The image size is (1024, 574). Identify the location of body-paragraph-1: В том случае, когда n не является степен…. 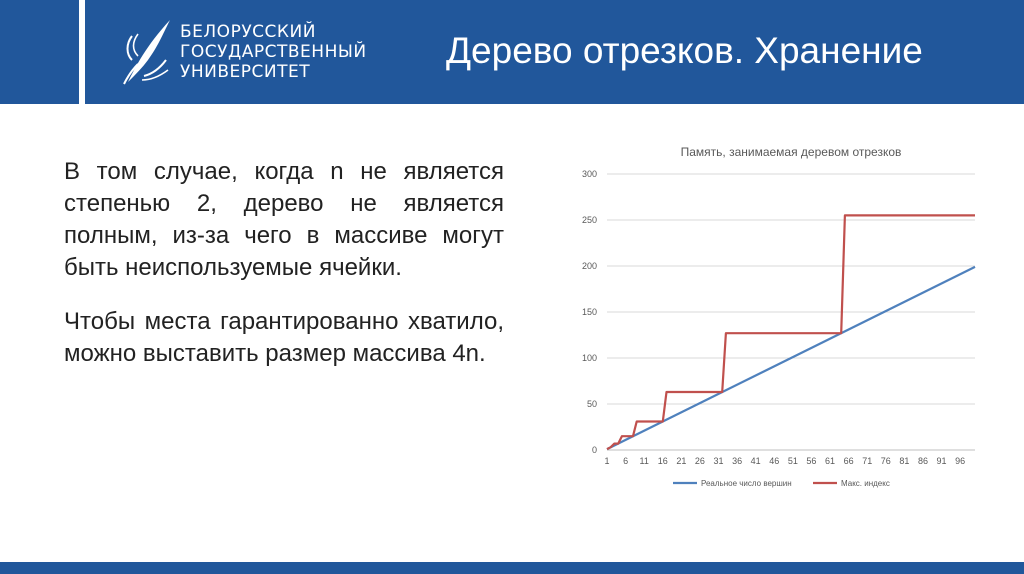
(284, 219).